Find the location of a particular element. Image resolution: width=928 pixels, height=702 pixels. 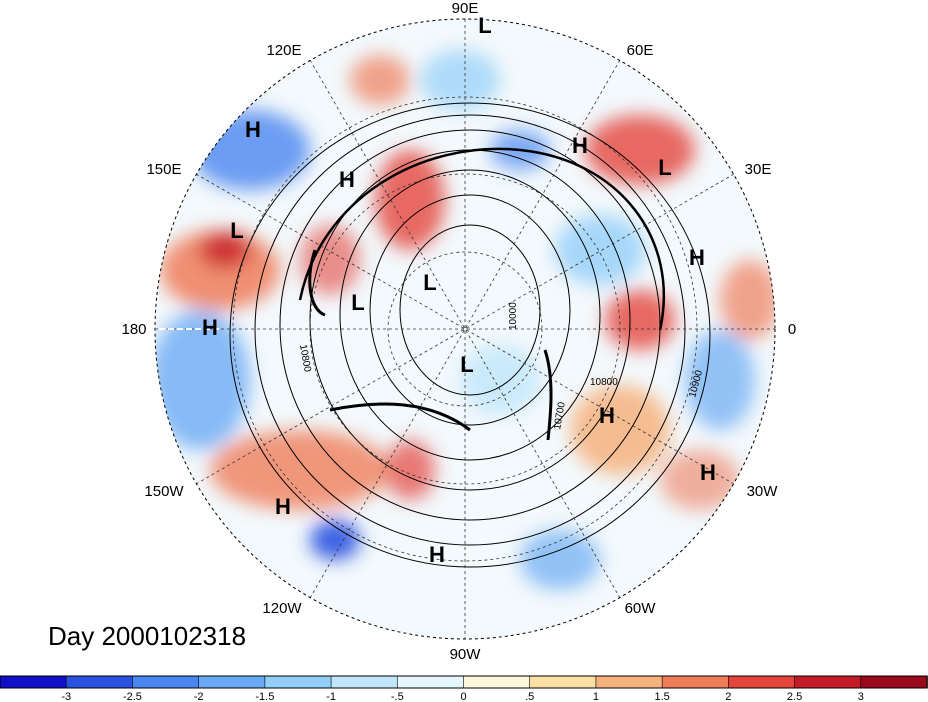

contour-label: 10000 is located at coordinates (513, 316).